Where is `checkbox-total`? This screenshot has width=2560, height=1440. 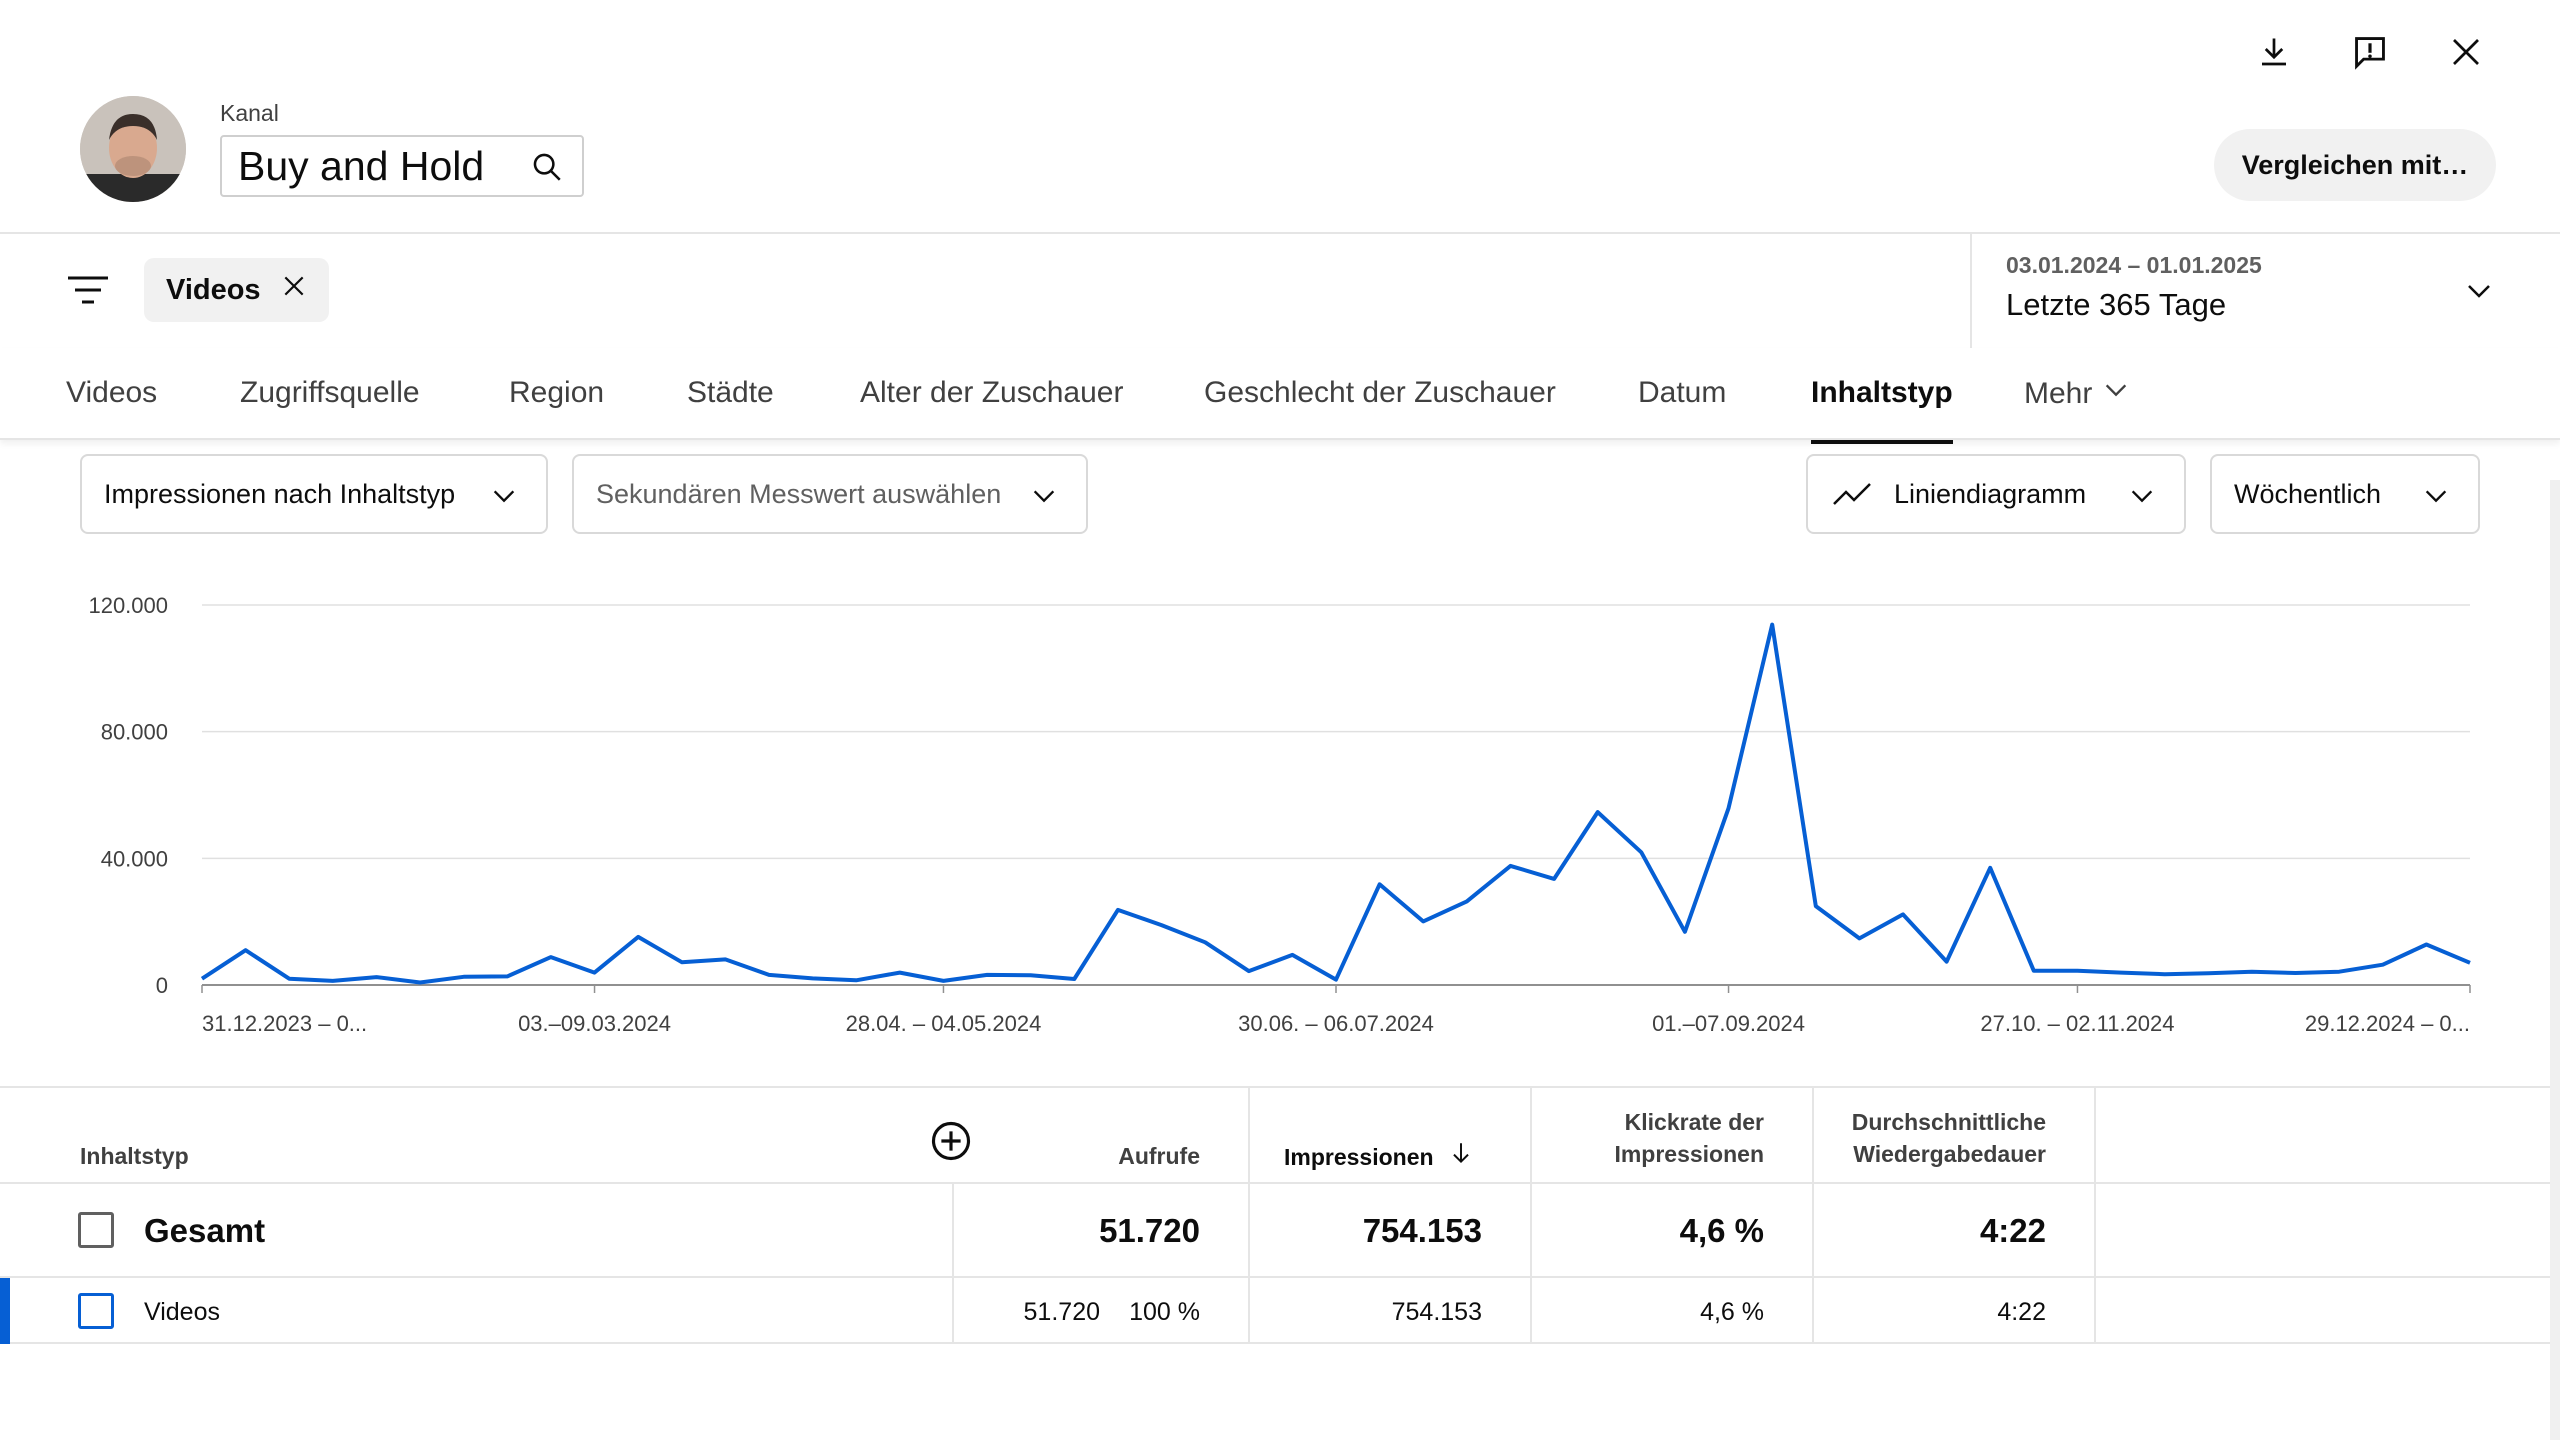 checkbox-total is located at coordinates (96, 1230).